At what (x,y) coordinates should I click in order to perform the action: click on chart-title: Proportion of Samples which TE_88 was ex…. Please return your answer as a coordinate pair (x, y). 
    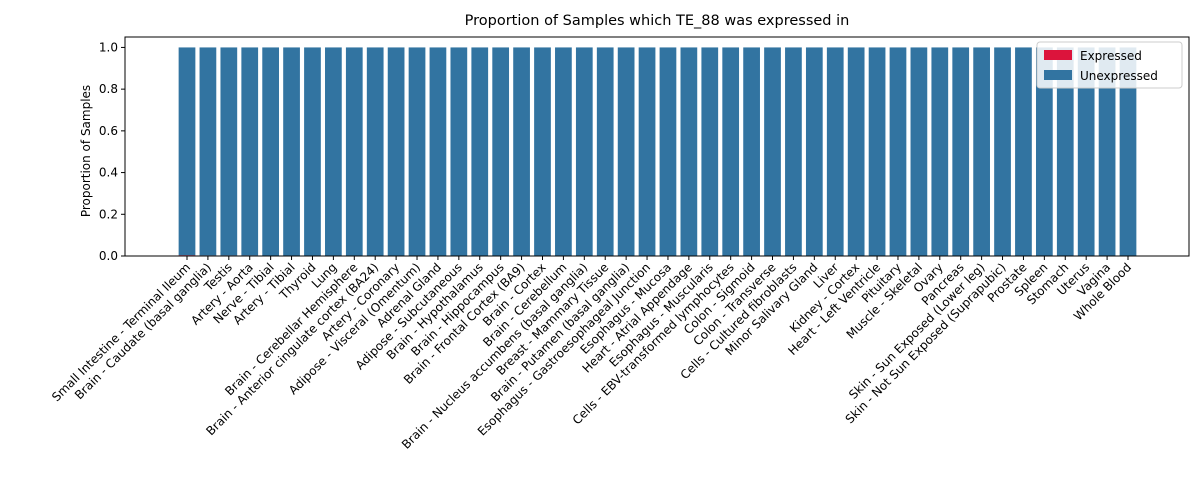
    Looking at the image, I should click on (657, 21).